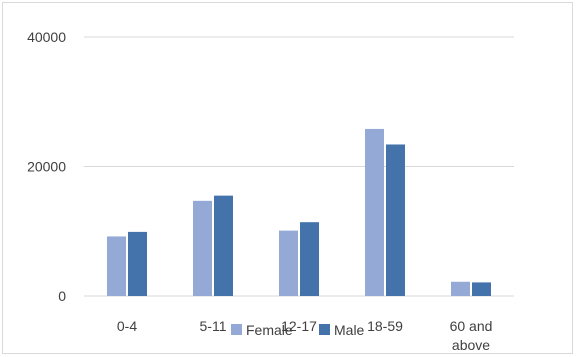  Describe the element at coordinates (349, 330) in the screenshot. I see `legend-label-male: Male` at that location.